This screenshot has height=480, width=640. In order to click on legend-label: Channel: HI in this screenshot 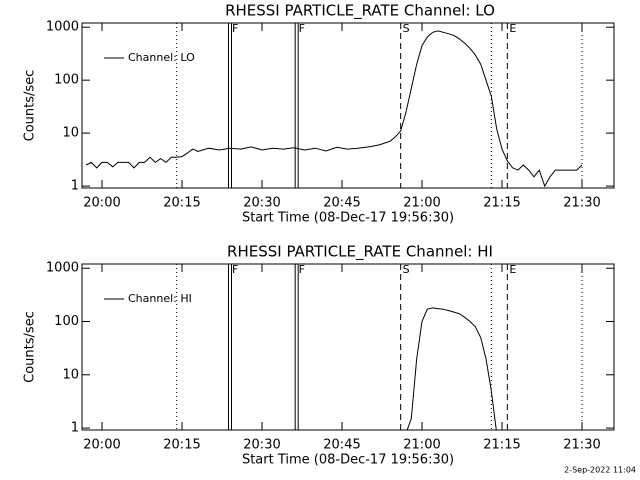, I will do `click(160, 298)`.